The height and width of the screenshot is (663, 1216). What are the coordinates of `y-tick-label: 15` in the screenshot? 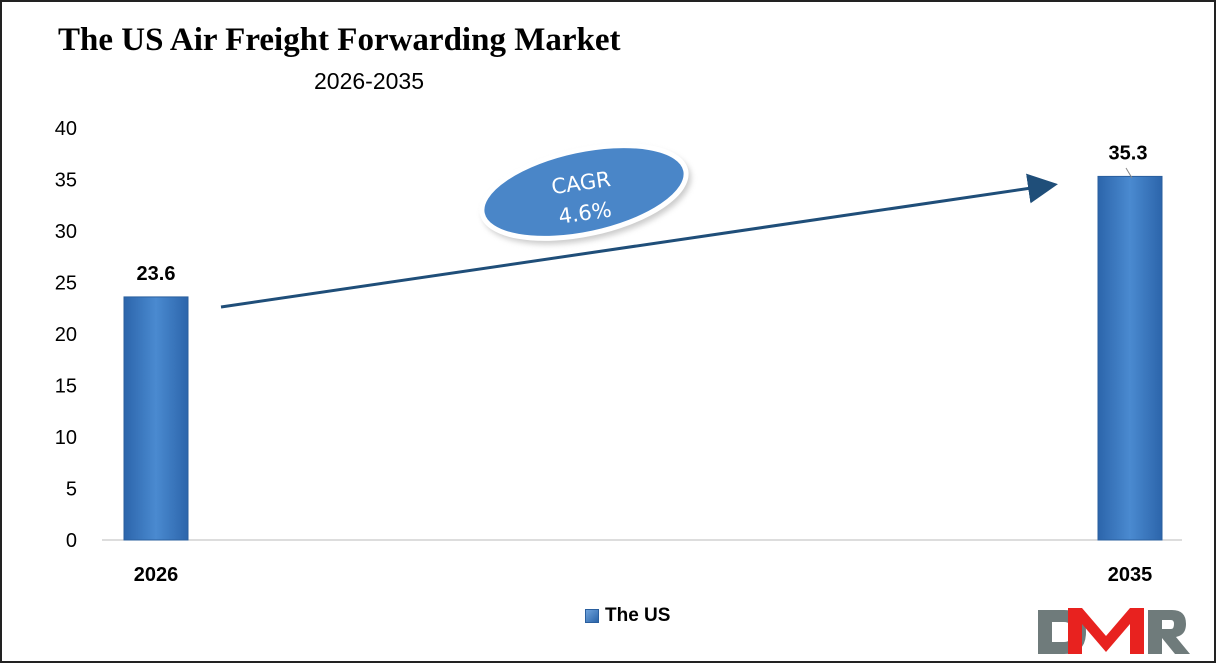 It's located at (66, 387).